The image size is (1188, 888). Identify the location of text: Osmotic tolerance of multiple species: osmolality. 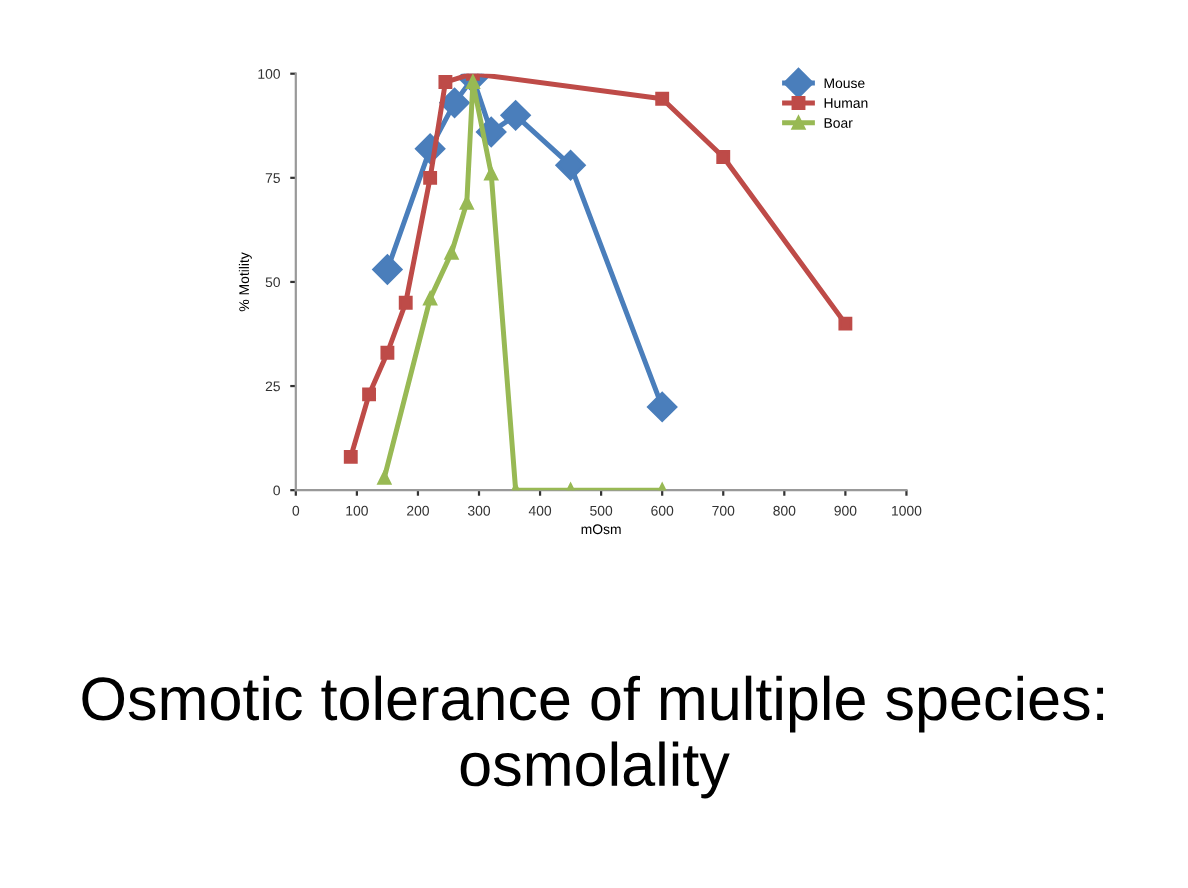
(593, 737).